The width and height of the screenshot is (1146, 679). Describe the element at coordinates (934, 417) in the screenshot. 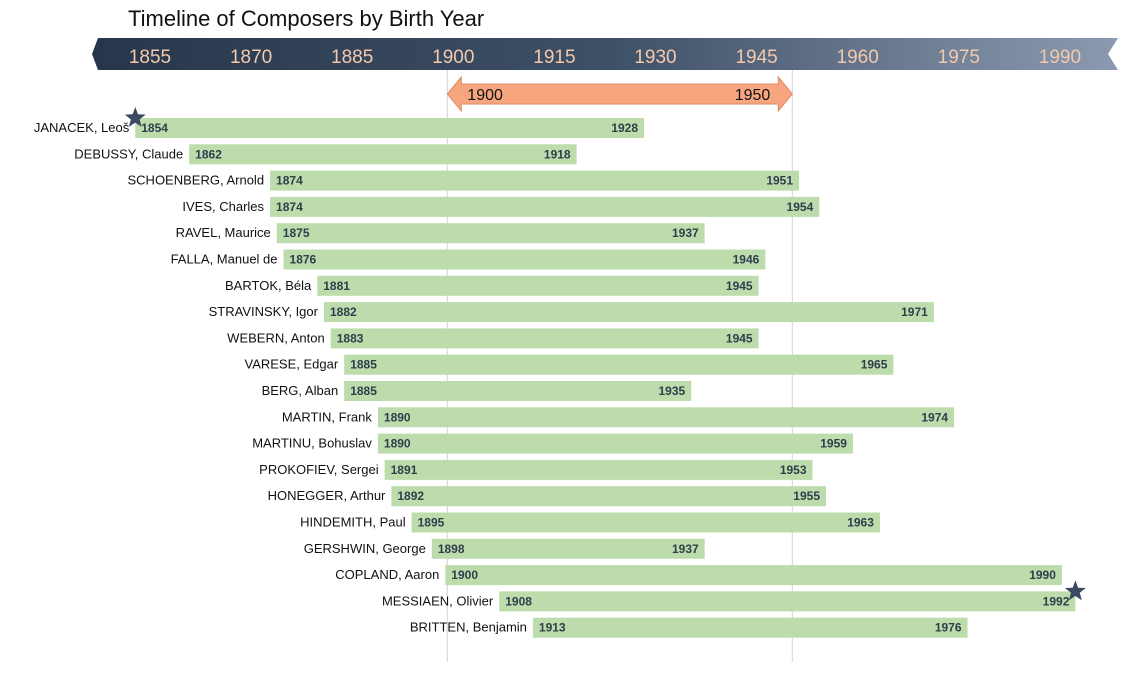

I see `death-year-label: 1974` at that location.